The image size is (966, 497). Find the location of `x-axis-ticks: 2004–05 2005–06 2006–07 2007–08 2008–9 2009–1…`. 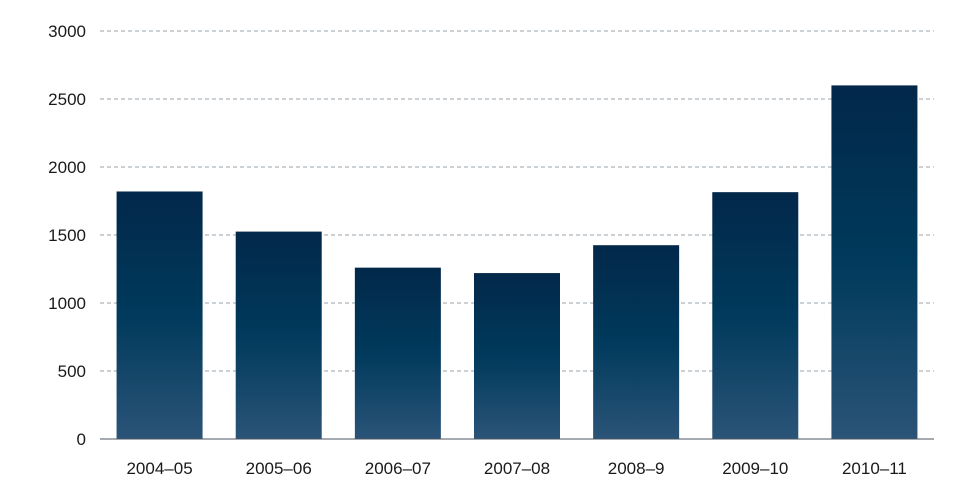

x-axis-ticks: 2004–05 2005–06 2006–07 2007–08 2008–9 2009–1… is located at coordinates (516, 468).